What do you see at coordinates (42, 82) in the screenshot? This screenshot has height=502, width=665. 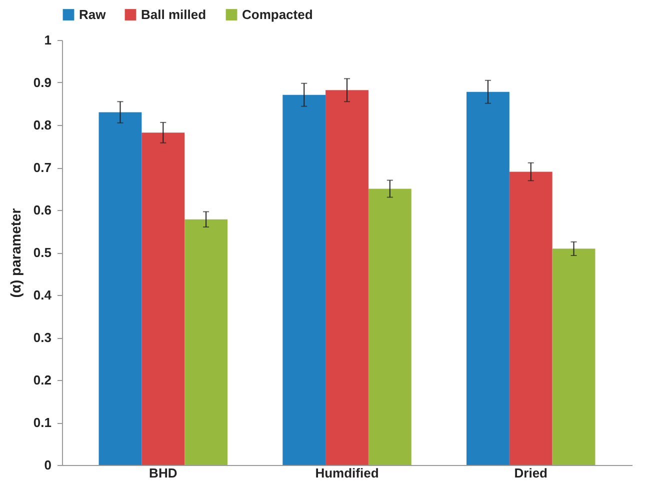 I see `y-tick-label: 0.9` at bounding box center [42, 82].